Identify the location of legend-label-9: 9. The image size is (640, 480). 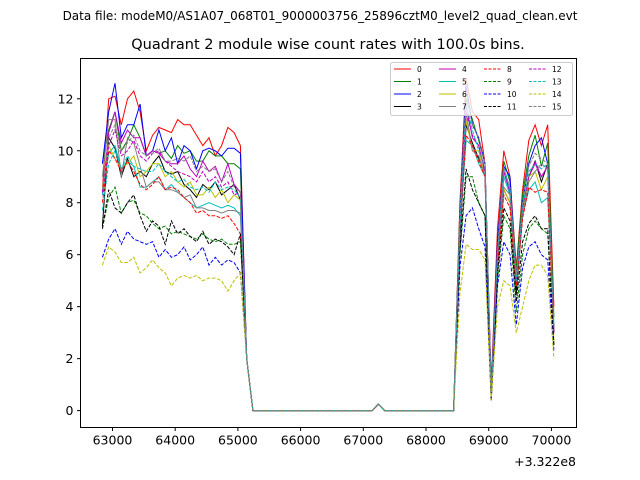
(509, 81).